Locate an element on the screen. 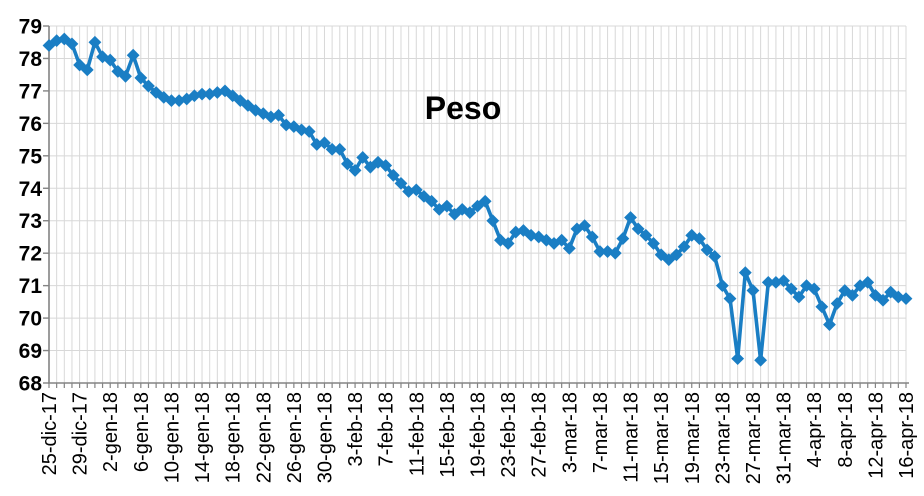 This screenshot has width=924, height=496. x-axis-label: 16-apr-18 is located at coordinates (907, 435).